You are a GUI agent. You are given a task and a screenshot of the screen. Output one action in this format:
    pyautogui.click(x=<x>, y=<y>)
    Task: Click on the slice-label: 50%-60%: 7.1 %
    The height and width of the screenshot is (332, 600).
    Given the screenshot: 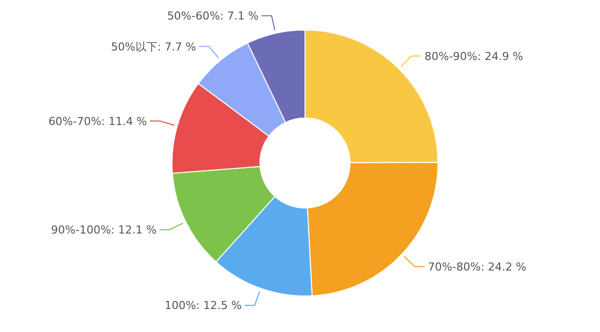 What is the action you would take?
    pyautogui.click(x=213, y=16)
    